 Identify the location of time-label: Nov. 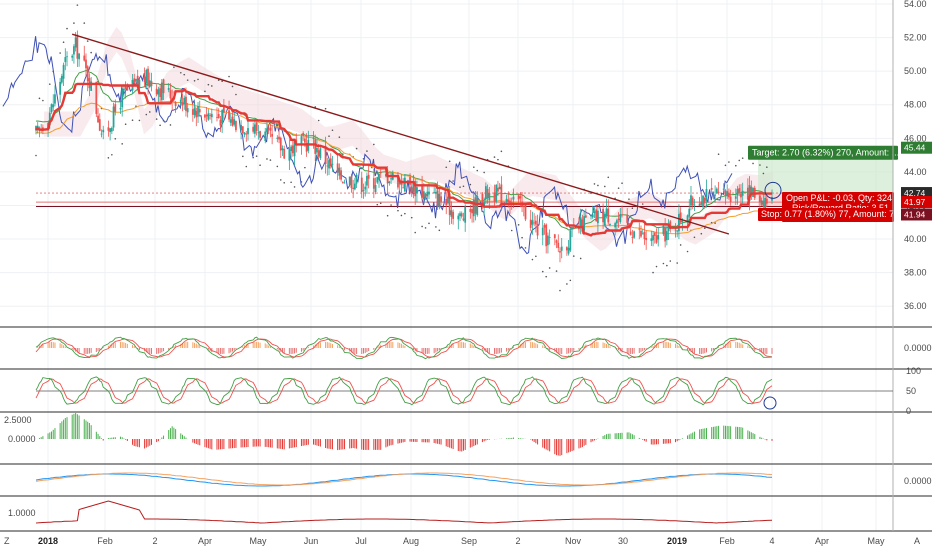
(573, 541).